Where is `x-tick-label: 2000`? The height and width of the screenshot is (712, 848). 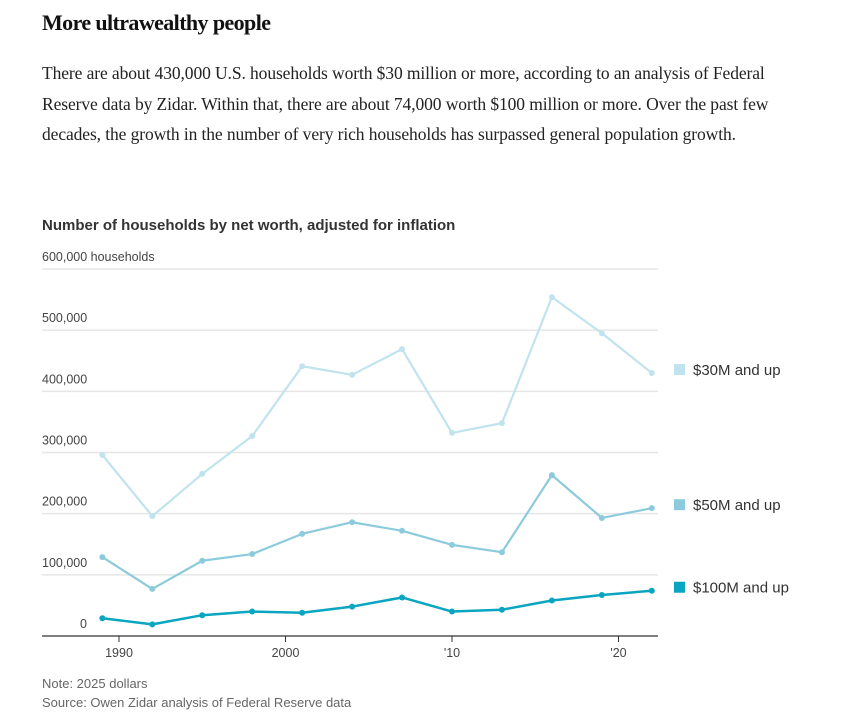 x-tick-label: 2000 is located at coordinates (286, 653).